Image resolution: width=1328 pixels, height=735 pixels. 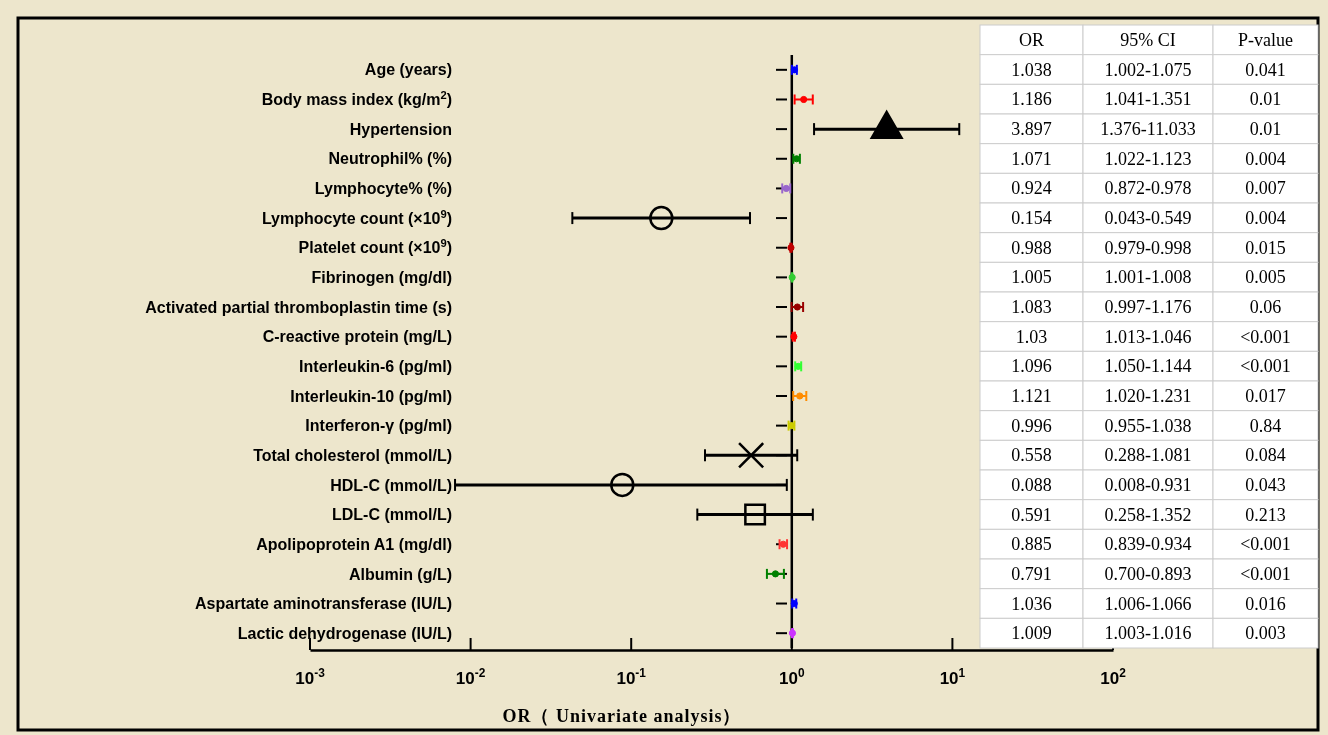 I want to click on text: 0.084, so click(x=1265, y=455).